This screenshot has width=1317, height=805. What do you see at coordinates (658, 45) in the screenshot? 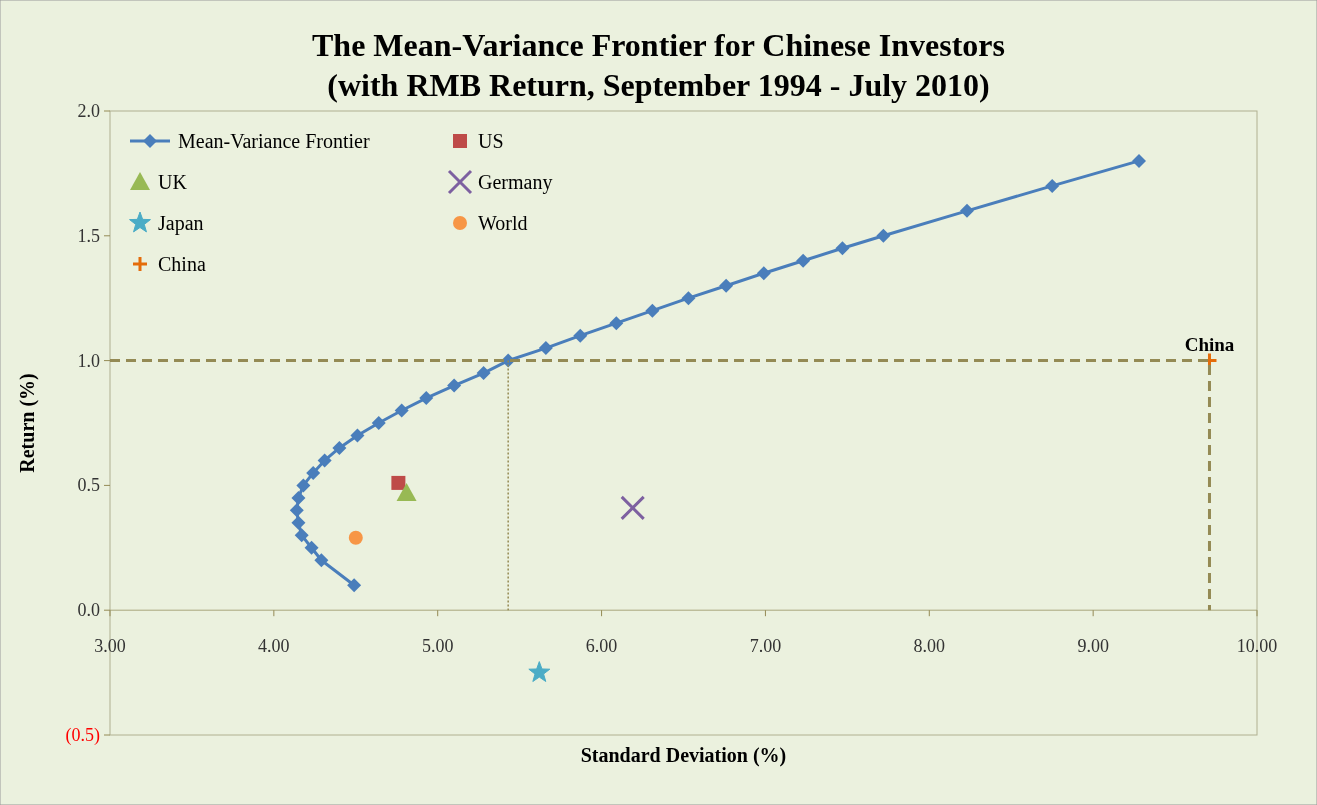
I see `chart-title: The Mean-Variance Frontier for Chinese Investors` at bounding box center [658, 45].